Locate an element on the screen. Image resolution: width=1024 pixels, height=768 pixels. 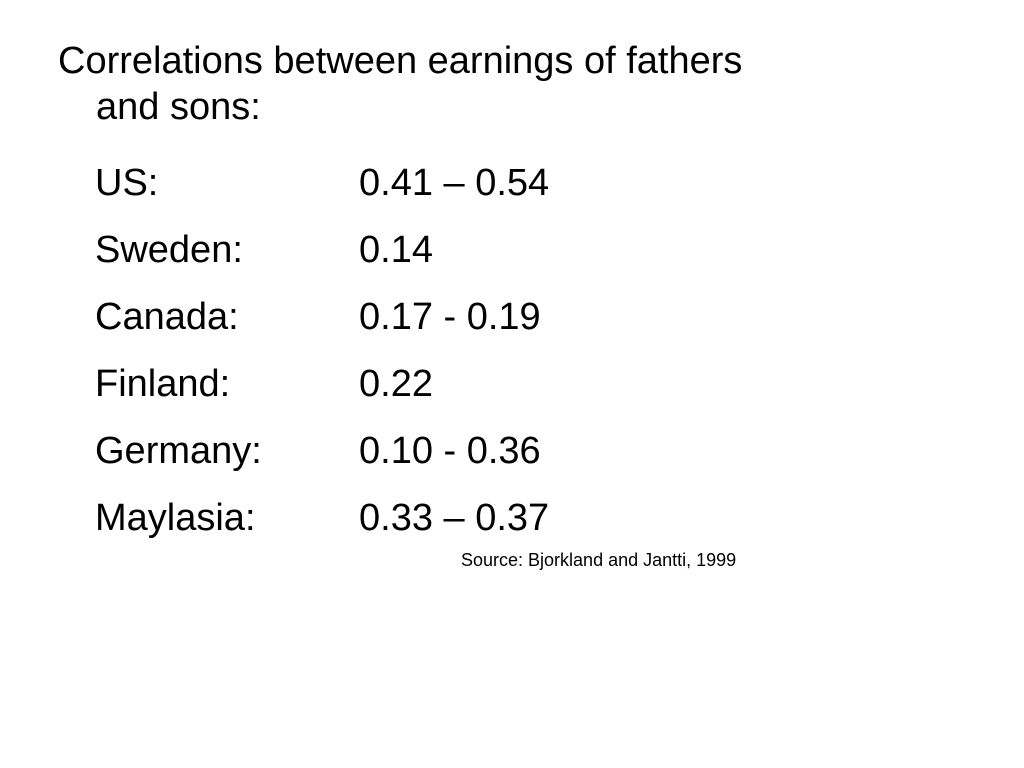
correlation-value: 0.41 – 0.54 is located at coordinates (454, 183).